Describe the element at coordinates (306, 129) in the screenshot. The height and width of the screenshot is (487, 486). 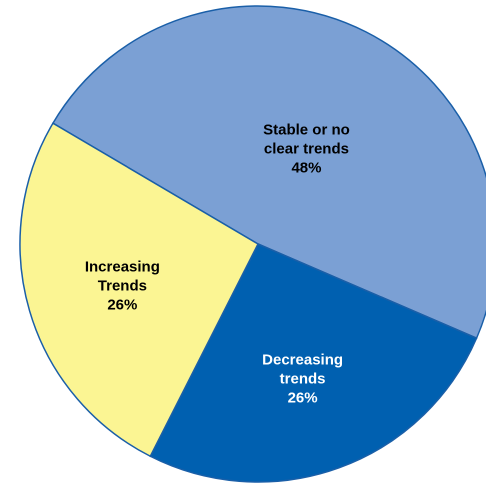
I see `pie-slice-label-line: Stable or no` at that location.